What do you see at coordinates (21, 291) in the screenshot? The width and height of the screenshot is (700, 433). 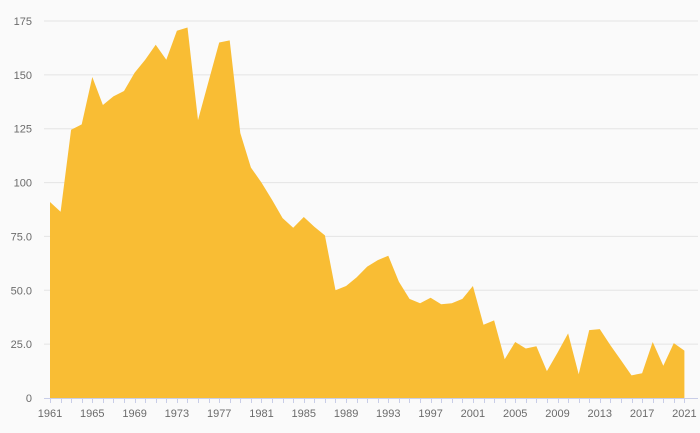 I see `y-axis-label: 50.0` at bounding box center [21, 291].